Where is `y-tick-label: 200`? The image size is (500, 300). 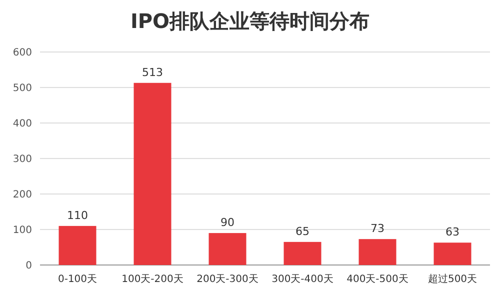
y-tick-label: 200 is located at coordinates (22, 195).